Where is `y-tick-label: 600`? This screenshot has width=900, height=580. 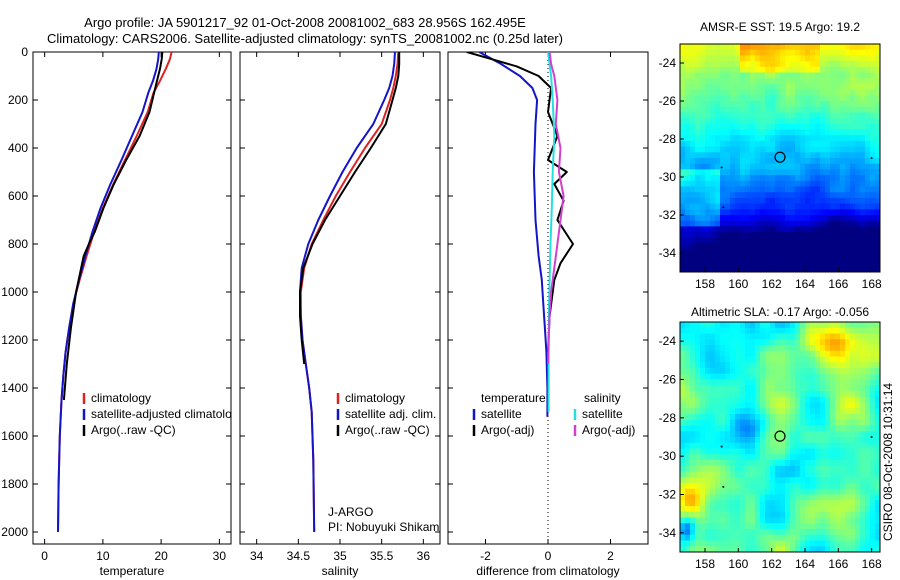
y-tick-label: 600 is located at coordinates (18, 196).